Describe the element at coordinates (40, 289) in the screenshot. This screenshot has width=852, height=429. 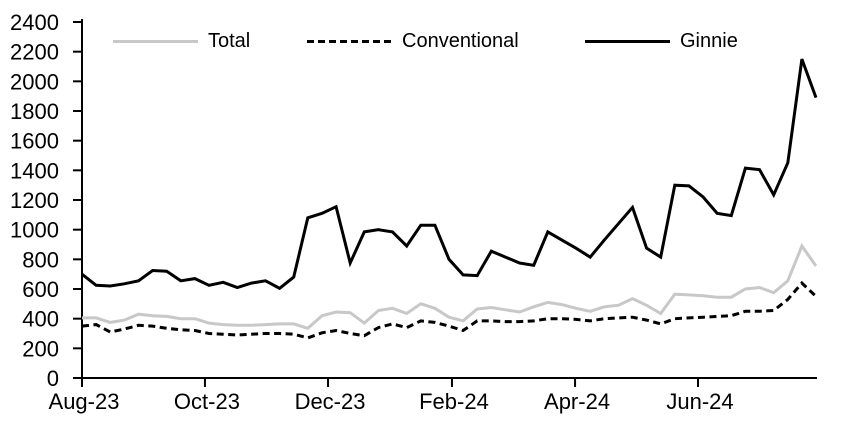
I see `y-tick-label: 600` at that location.